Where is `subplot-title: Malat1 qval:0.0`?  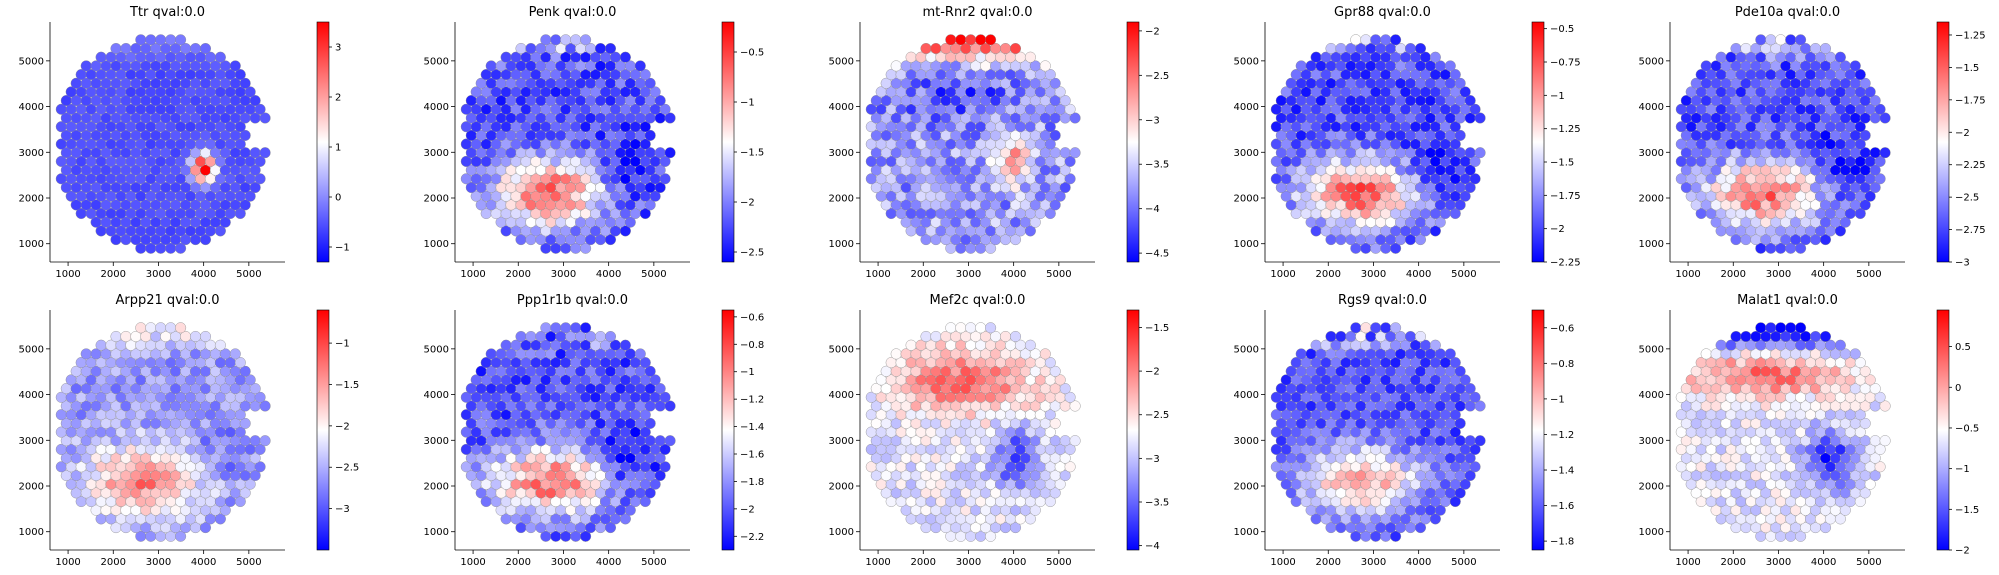 subplot-title: Malat1 qval:0.0 is located at coordinates (1787, 300).